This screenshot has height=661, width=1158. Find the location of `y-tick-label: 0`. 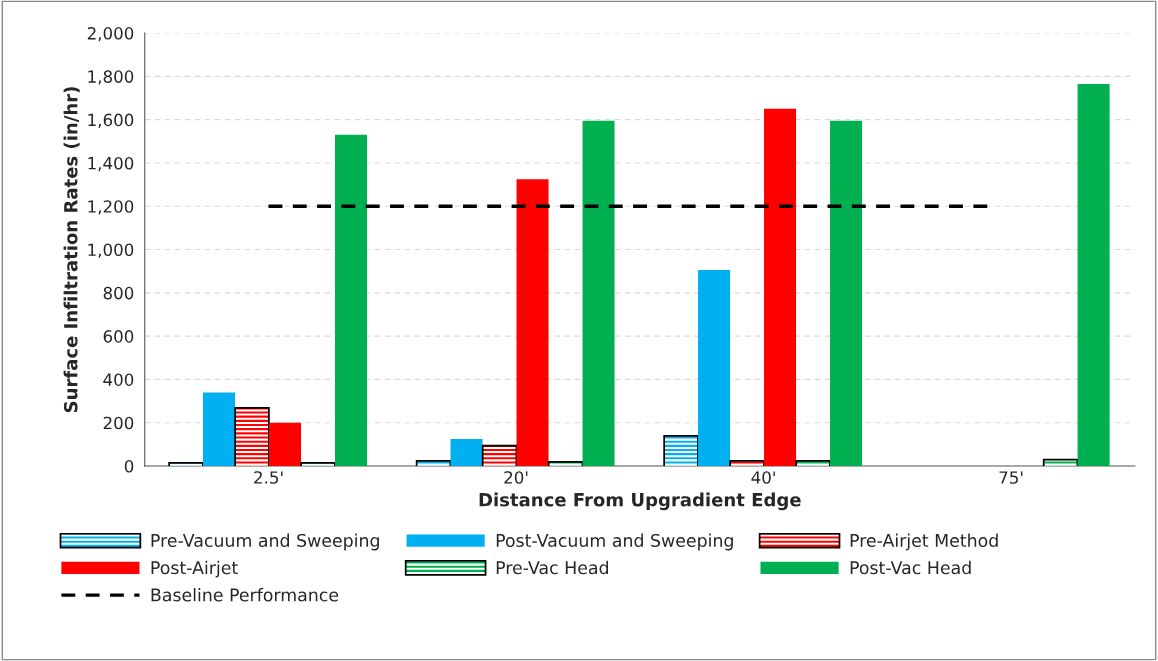

y-tick-label: 0 is located at coordinates (129, 466).